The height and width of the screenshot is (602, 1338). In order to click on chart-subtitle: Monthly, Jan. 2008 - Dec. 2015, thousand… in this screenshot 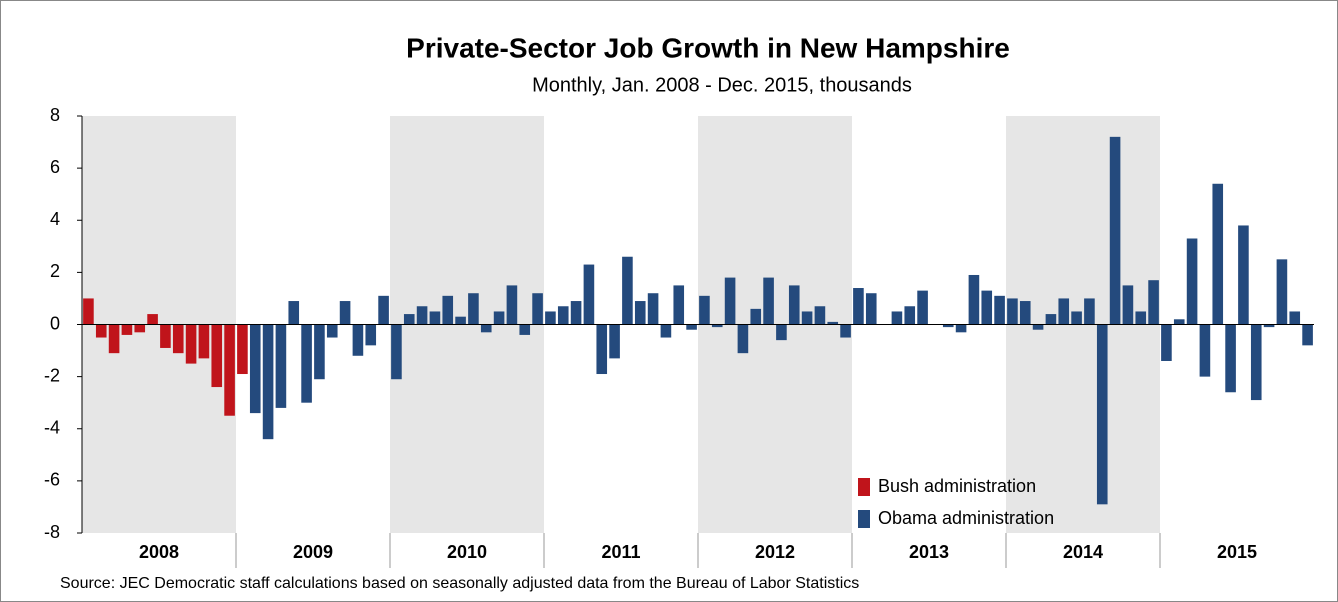, I will do `click(722, 85)`.